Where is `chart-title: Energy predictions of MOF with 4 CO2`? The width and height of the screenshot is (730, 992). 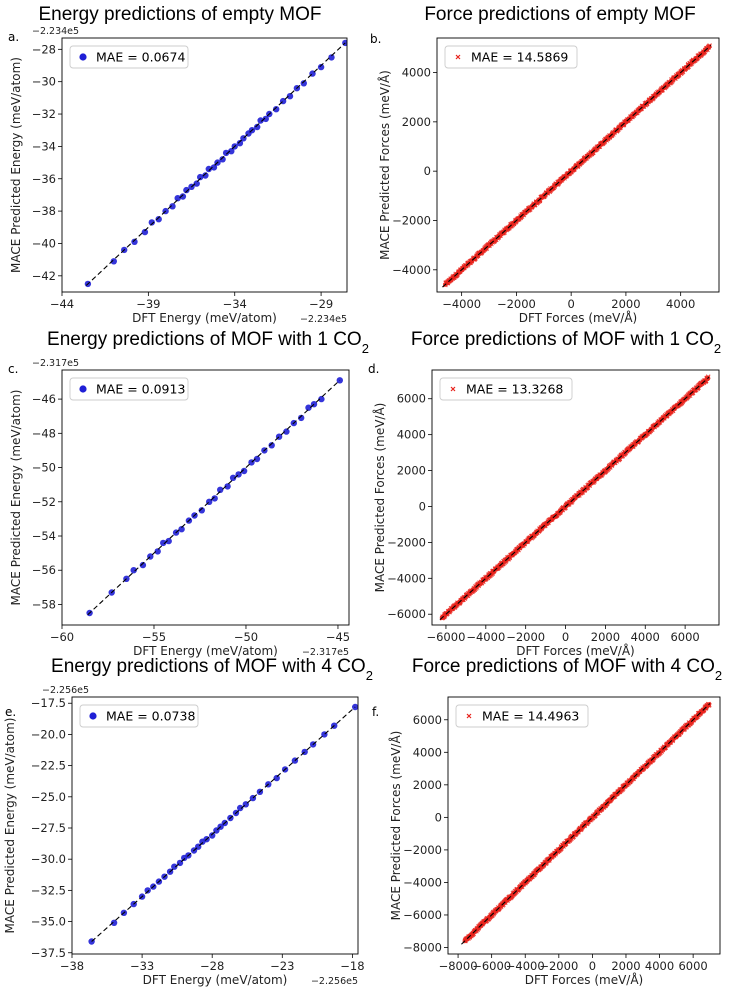
chart-title: Energy predictions of MOF with 4 CO2 is located at coordinates (212, 669).